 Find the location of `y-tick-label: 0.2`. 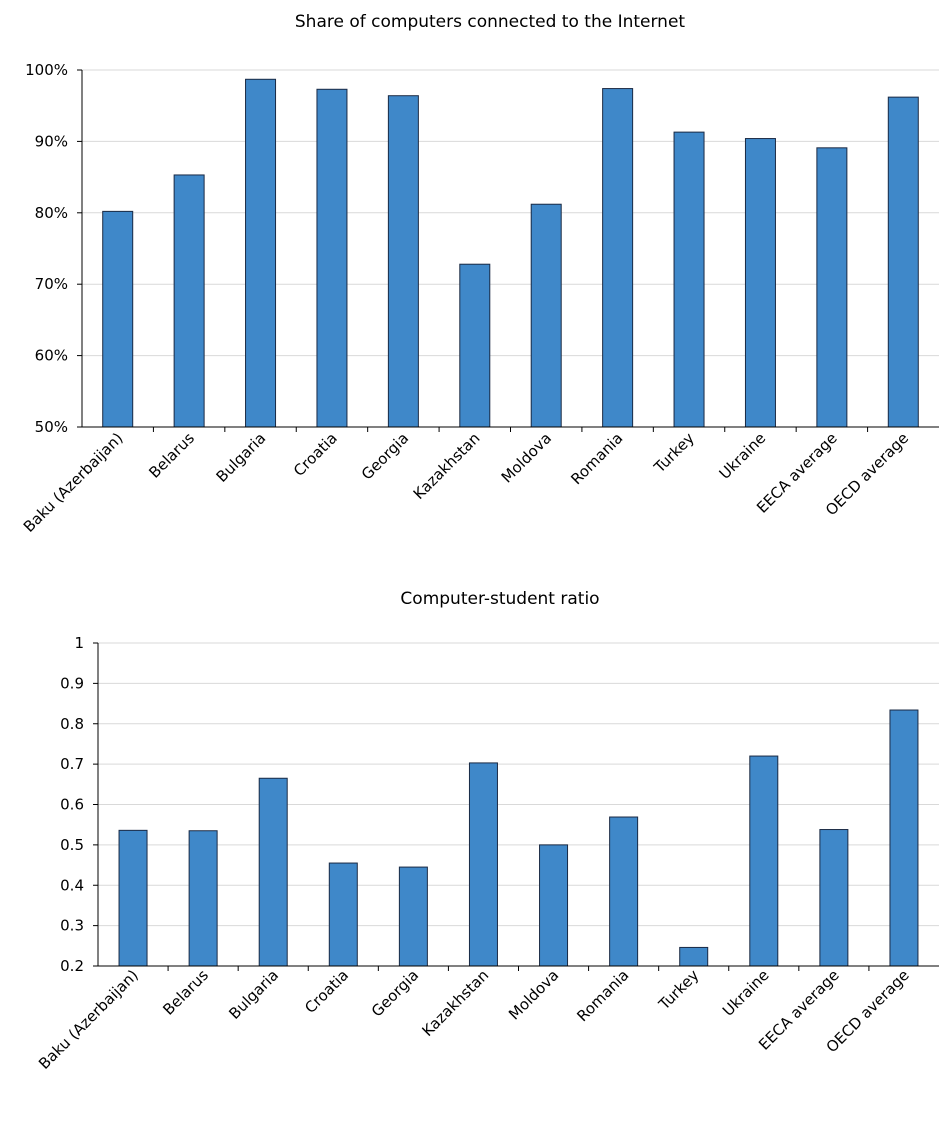

y-tick-label: 0.2 is located at coordinates (72, 966).